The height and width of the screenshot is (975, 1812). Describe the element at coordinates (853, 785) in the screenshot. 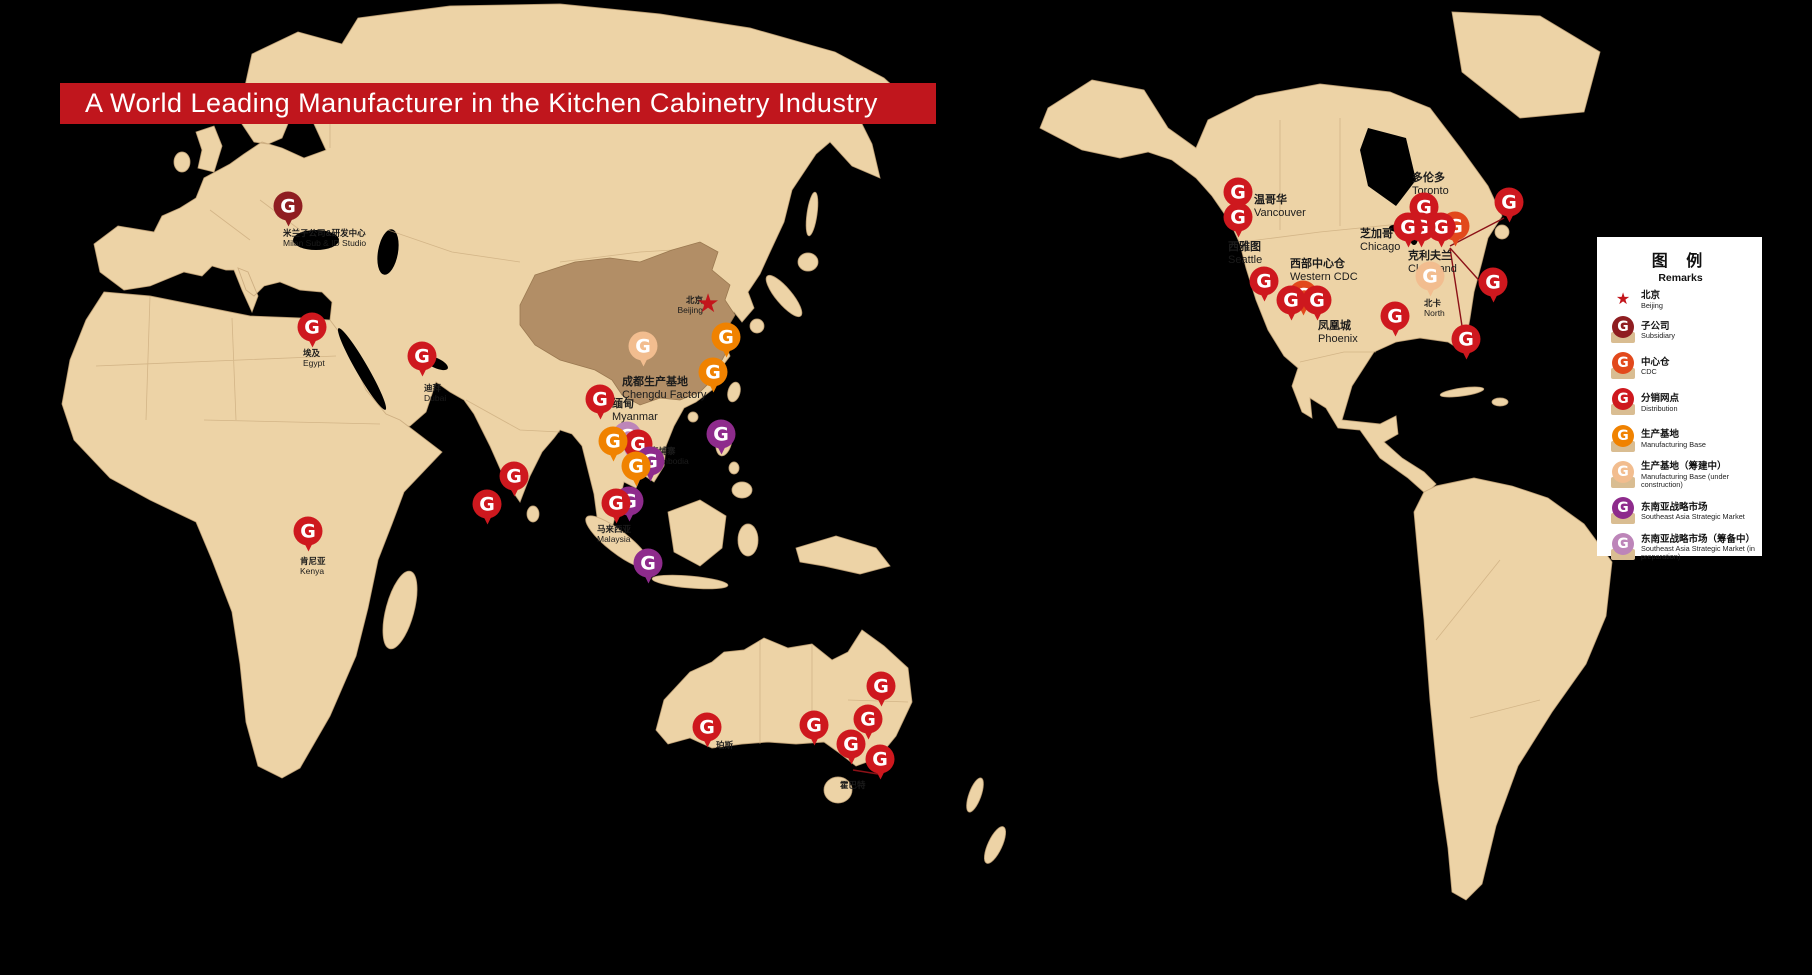

I see `label-hobart: 霍巴特` at that location.